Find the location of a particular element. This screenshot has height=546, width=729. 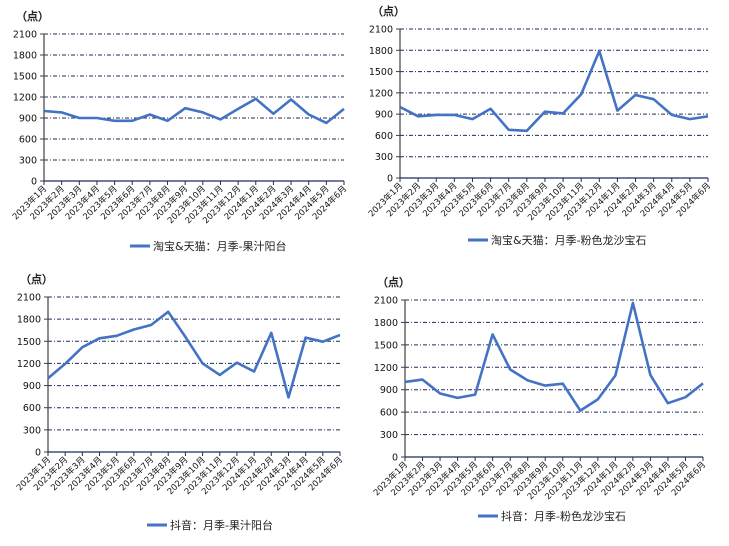

legend-label: 抖音：月季-粉色龙沙宝石 is located at coordinates (563, 516).